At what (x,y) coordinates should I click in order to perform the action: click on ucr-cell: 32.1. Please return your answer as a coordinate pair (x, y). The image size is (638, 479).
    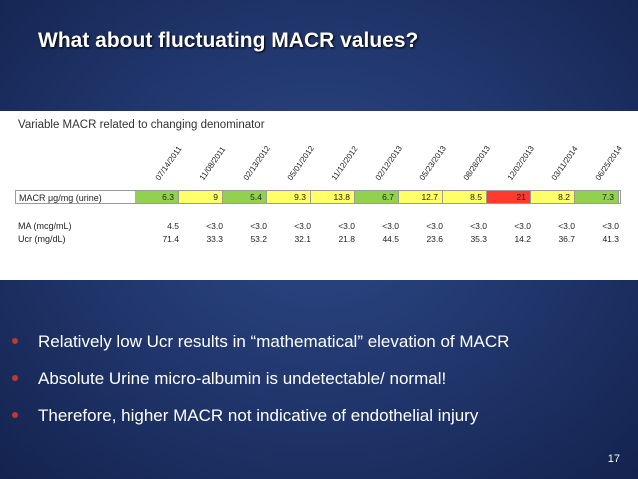
    Looking at the image, I should click on (302, 239).